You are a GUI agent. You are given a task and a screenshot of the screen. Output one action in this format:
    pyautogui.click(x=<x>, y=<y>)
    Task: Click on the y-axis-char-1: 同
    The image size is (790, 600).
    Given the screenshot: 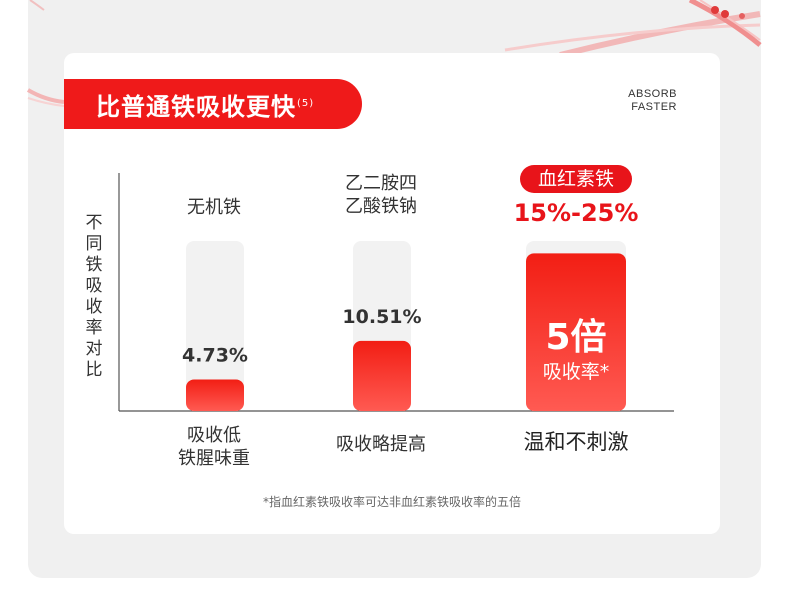 What is the action you would take?
    pyautogui.click(x=94, y=244)
    